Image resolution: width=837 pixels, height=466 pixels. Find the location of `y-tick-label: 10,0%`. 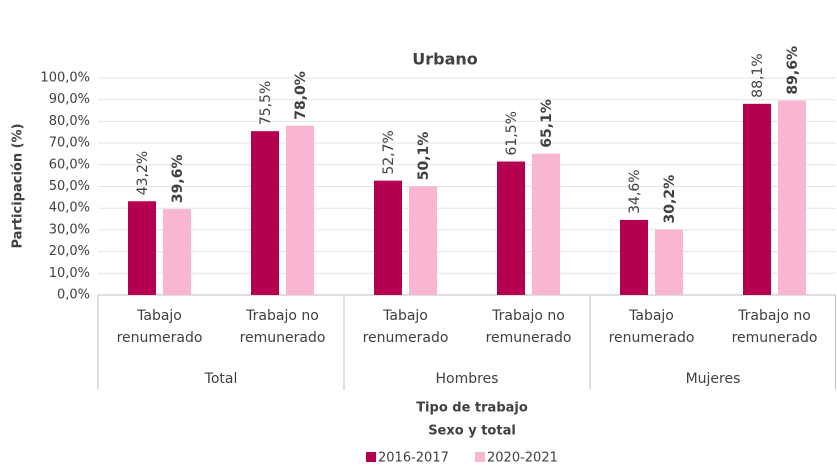

y-tick-label: 10,0% is located at coordinates (69, 273).